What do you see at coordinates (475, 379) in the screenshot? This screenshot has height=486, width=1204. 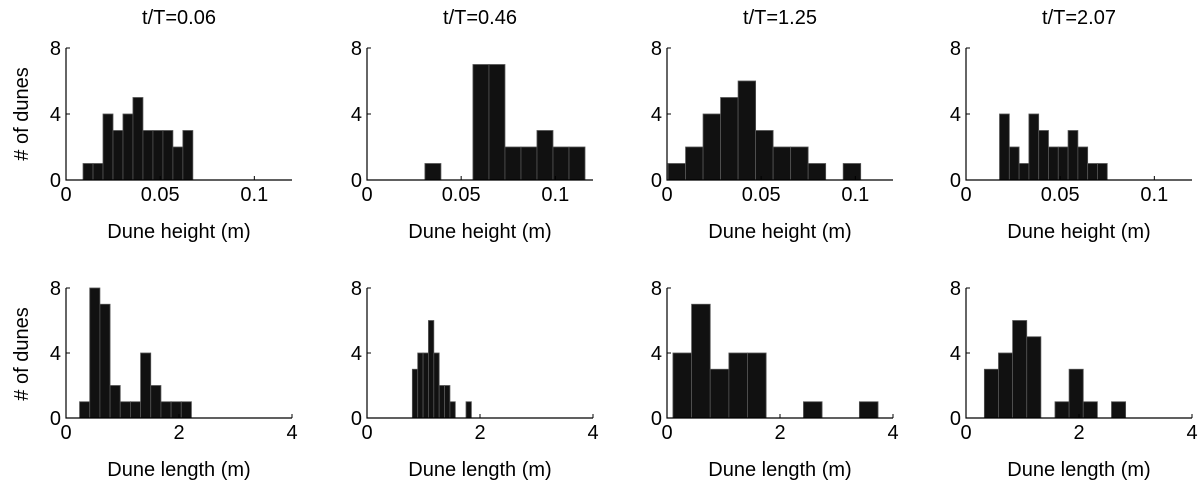 I see `histogram-panel-6: 0 2 4 0 4 8 Dune length (m)` at bounding box center [475, 379].